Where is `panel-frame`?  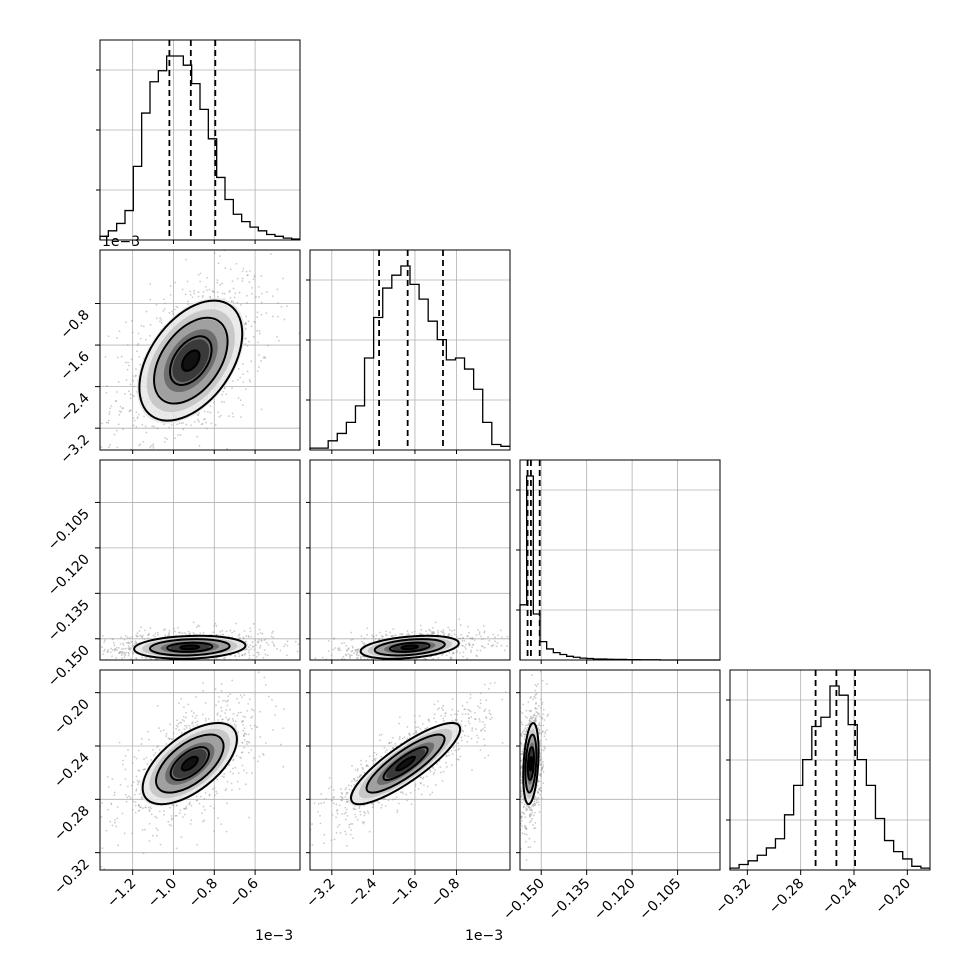 panel-frame is located at coordinates (830, 770).